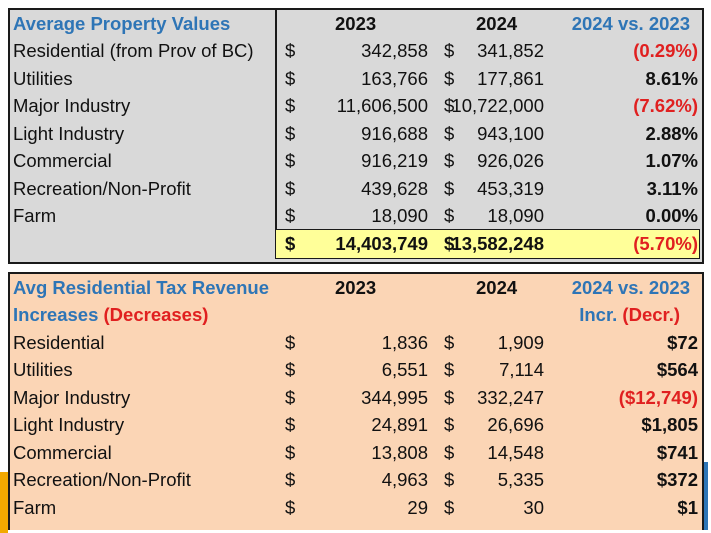  Describe the element at coordinates (497, 23) in the screenshot. I see `property-year2-header: 2024` at that location.